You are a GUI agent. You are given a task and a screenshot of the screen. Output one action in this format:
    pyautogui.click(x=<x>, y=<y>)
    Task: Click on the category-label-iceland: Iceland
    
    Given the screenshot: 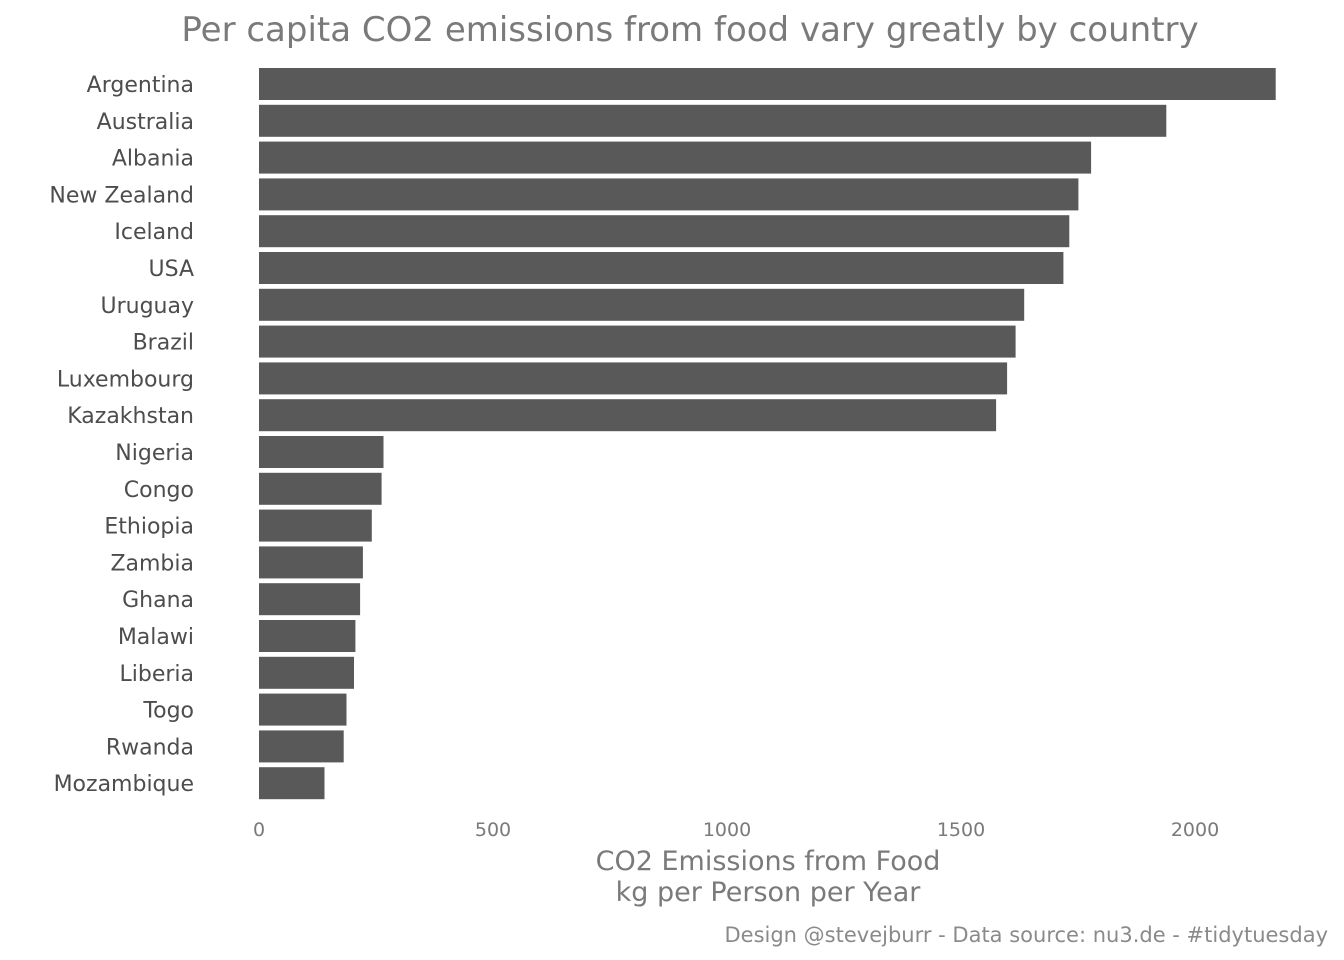 What is the action you would take?
    pyautogui.click(x=154, y=232)
    